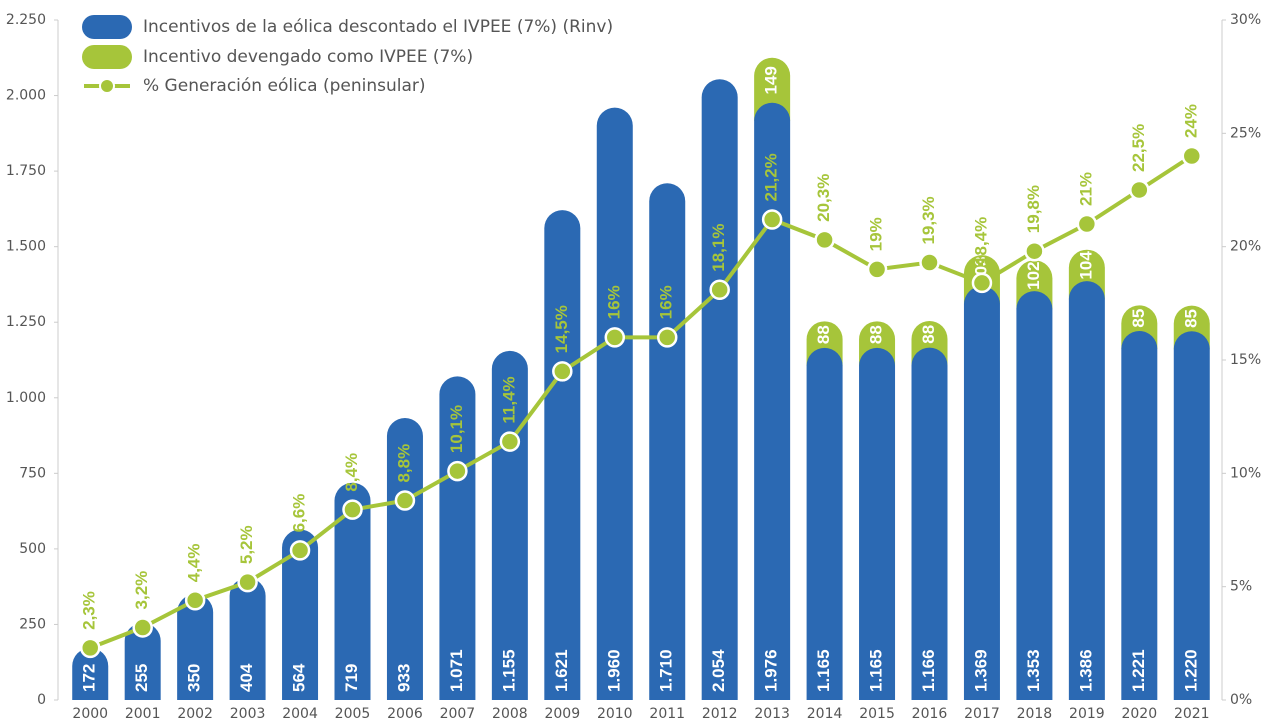  What do you see at coordinates (26, 20) in the screenshot?
I see `y-tick-label: 2.250` at bounding box center [26, 20].